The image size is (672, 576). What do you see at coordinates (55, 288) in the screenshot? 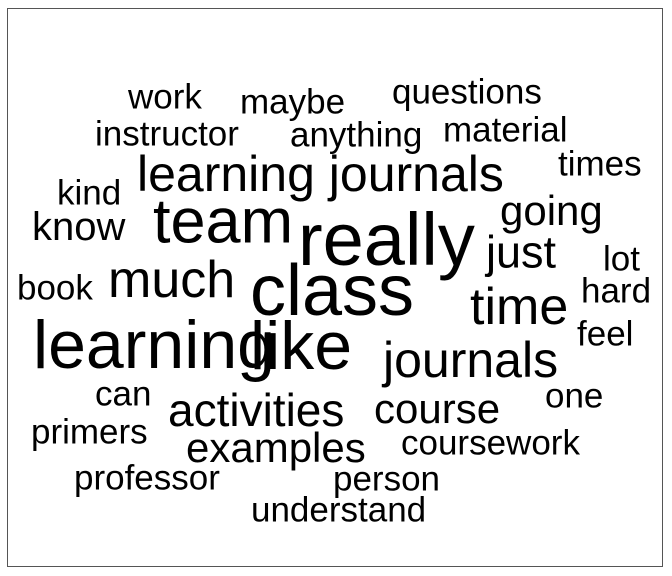
I see `word-book: book` at bounding box center [55, 288].